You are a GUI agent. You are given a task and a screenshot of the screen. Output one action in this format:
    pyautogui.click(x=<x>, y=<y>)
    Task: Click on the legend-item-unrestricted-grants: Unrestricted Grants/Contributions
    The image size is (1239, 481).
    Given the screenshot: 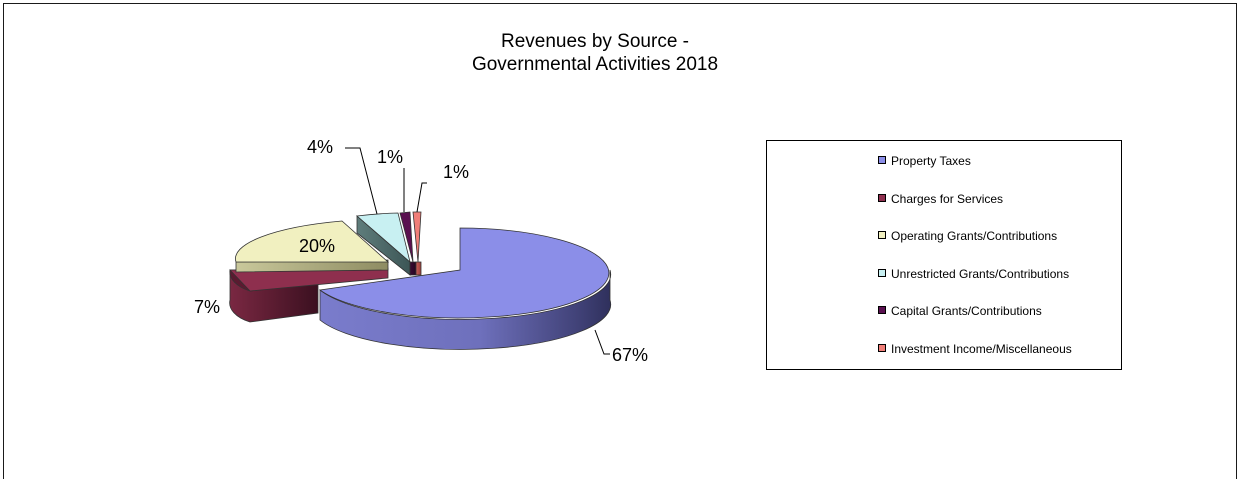 What is the action you would take?
    pyautogui.click(x=973, y=274)
    